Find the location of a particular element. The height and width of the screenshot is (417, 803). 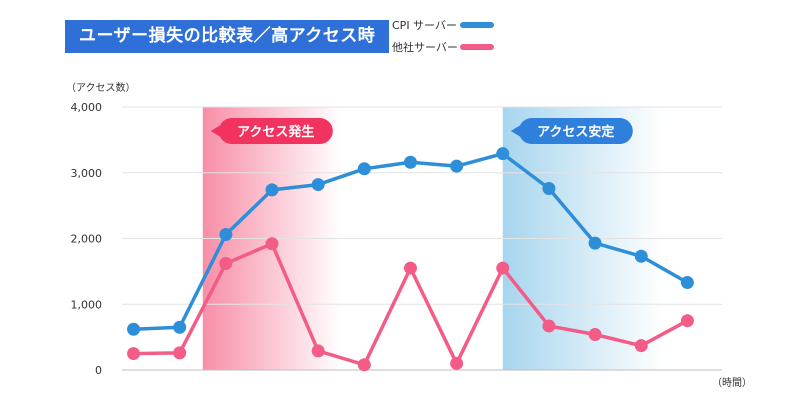

legend-item-other: 他社サーバー is located at coordinates (443, 47).